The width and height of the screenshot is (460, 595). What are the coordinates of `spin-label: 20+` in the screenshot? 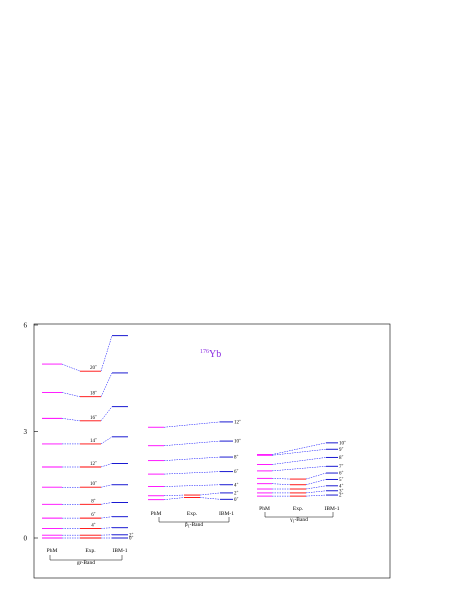 It's located at (93, 367).